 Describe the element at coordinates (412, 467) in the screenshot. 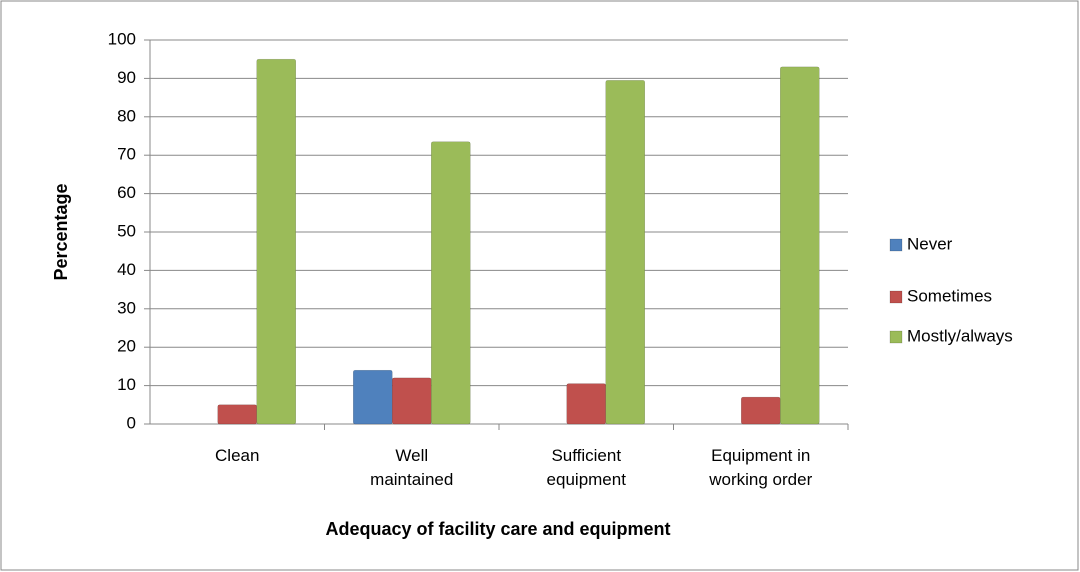

I see `x-tick-label: Well maintained` at that location.